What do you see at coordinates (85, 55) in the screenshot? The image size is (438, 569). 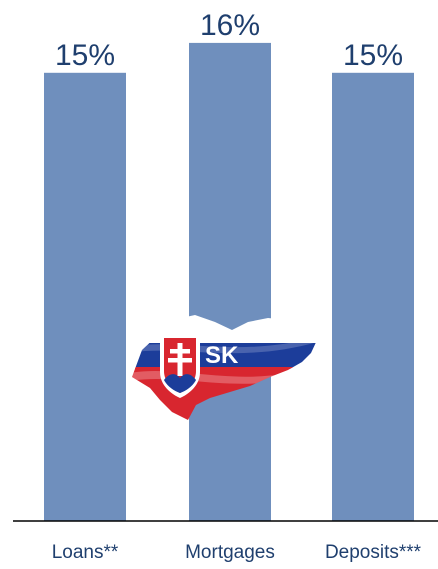 I see `value-label-0: 15%` at bounding box center [85, 55].